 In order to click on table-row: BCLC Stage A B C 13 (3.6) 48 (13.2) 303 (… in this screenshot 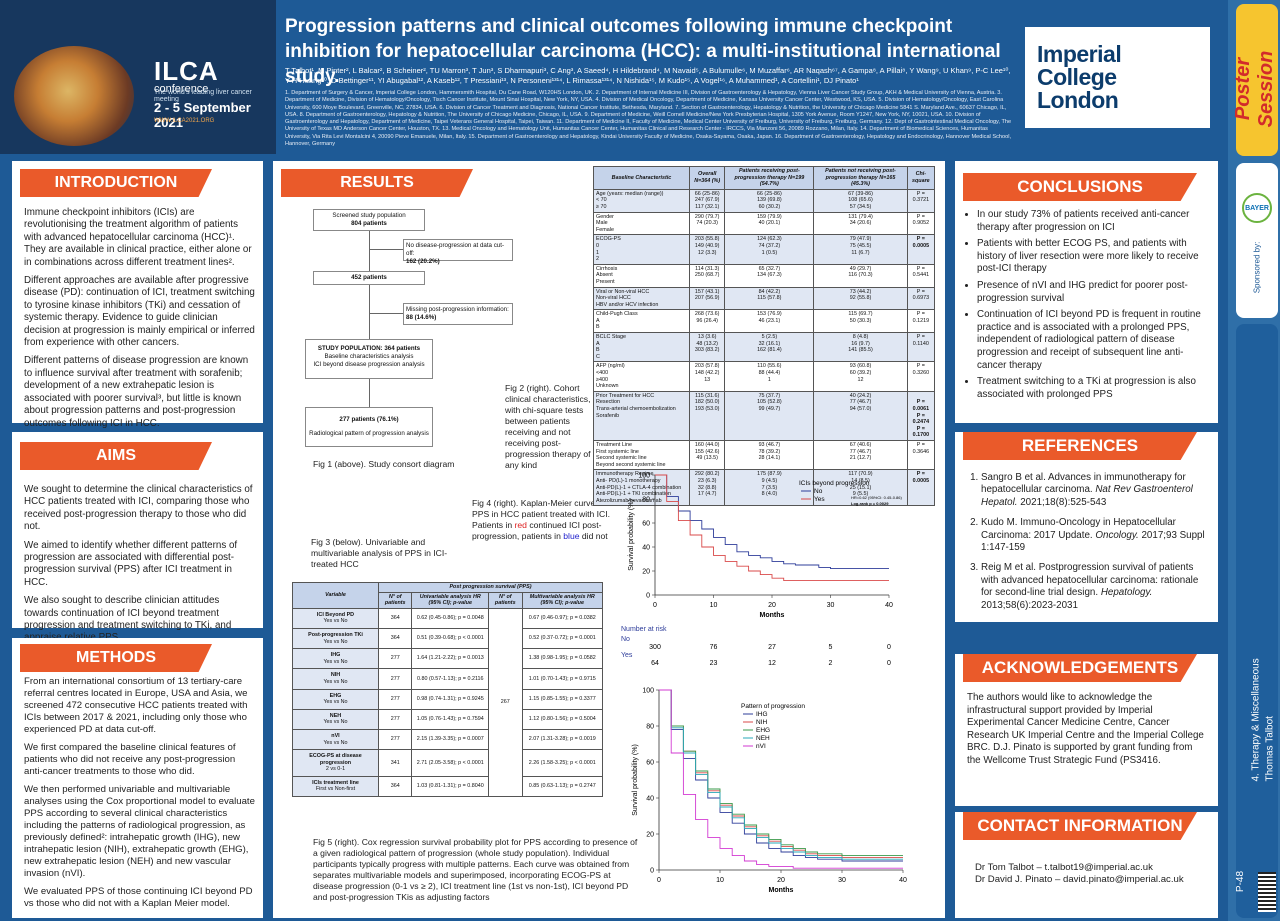, I will do `click(764, 347)`.